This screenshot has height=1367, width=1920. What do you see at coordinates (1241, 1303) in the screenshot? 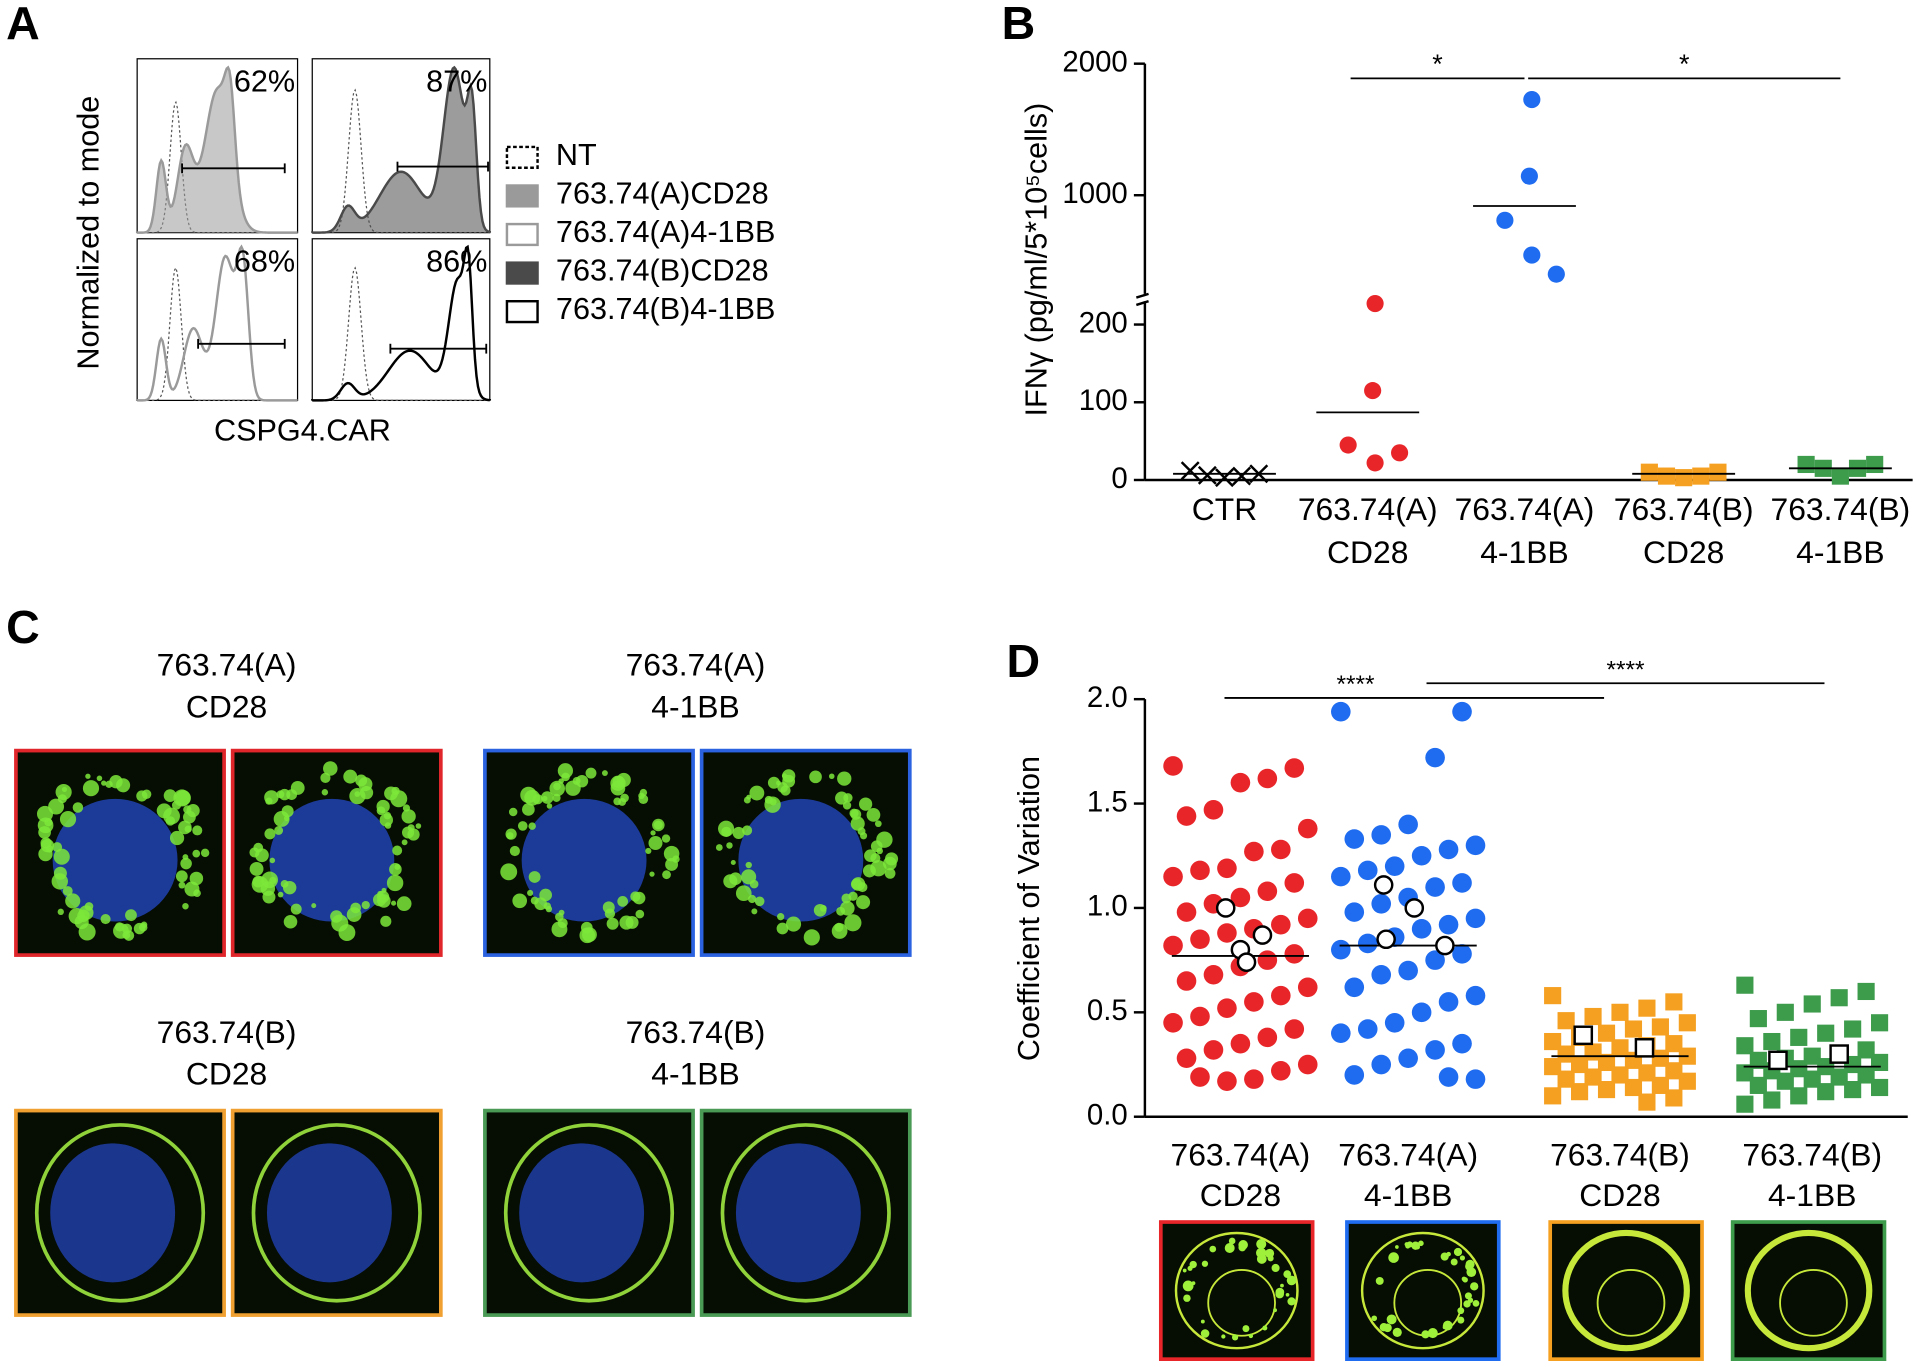
I see `inner-ring` at bounding box center [1241, 1303].